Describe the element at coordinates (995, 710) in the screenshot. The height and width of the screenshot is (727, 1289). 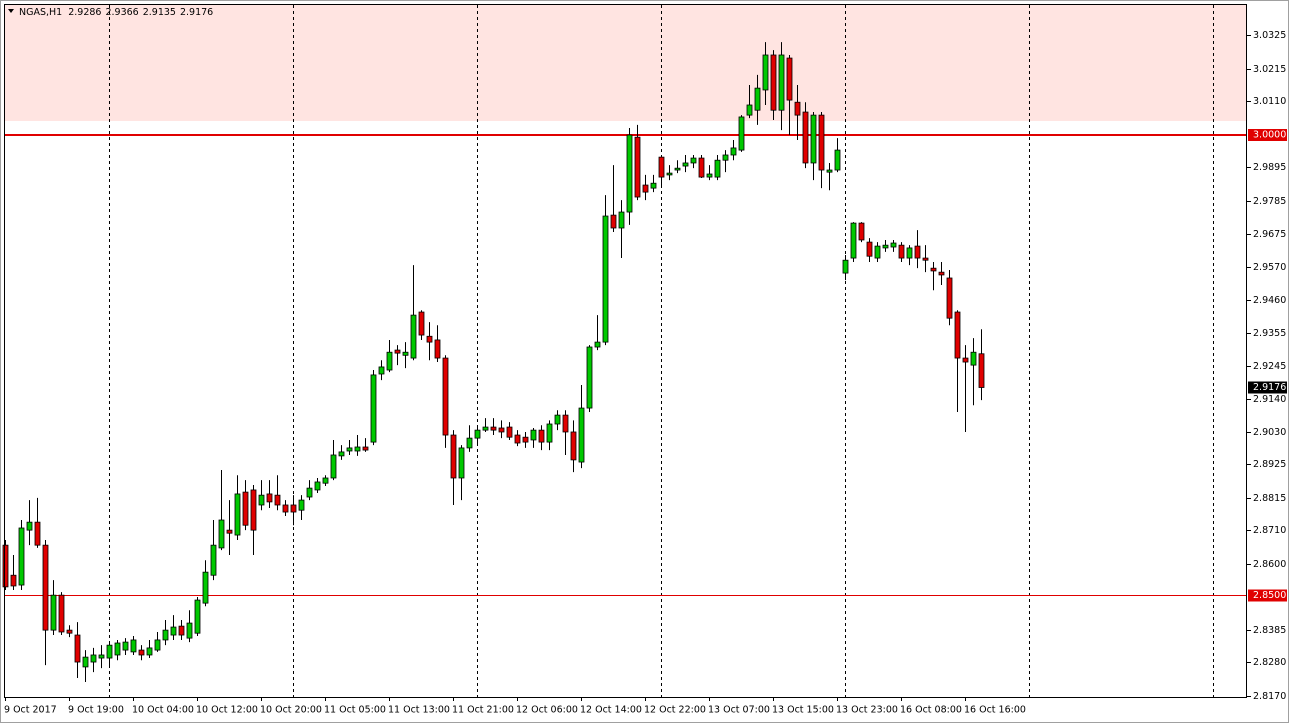
I see `x-tick-label: 16 Oct 16:00` at that location.